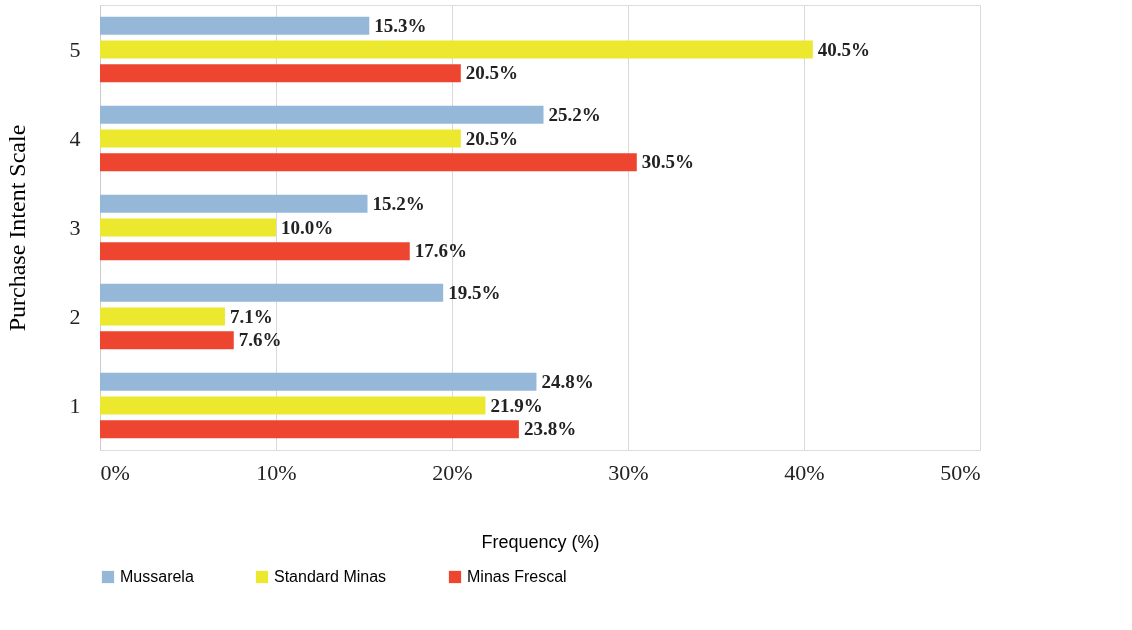 The image size is (1132, 630). I want to click on data-label: 25.2%, so click(574, 114).